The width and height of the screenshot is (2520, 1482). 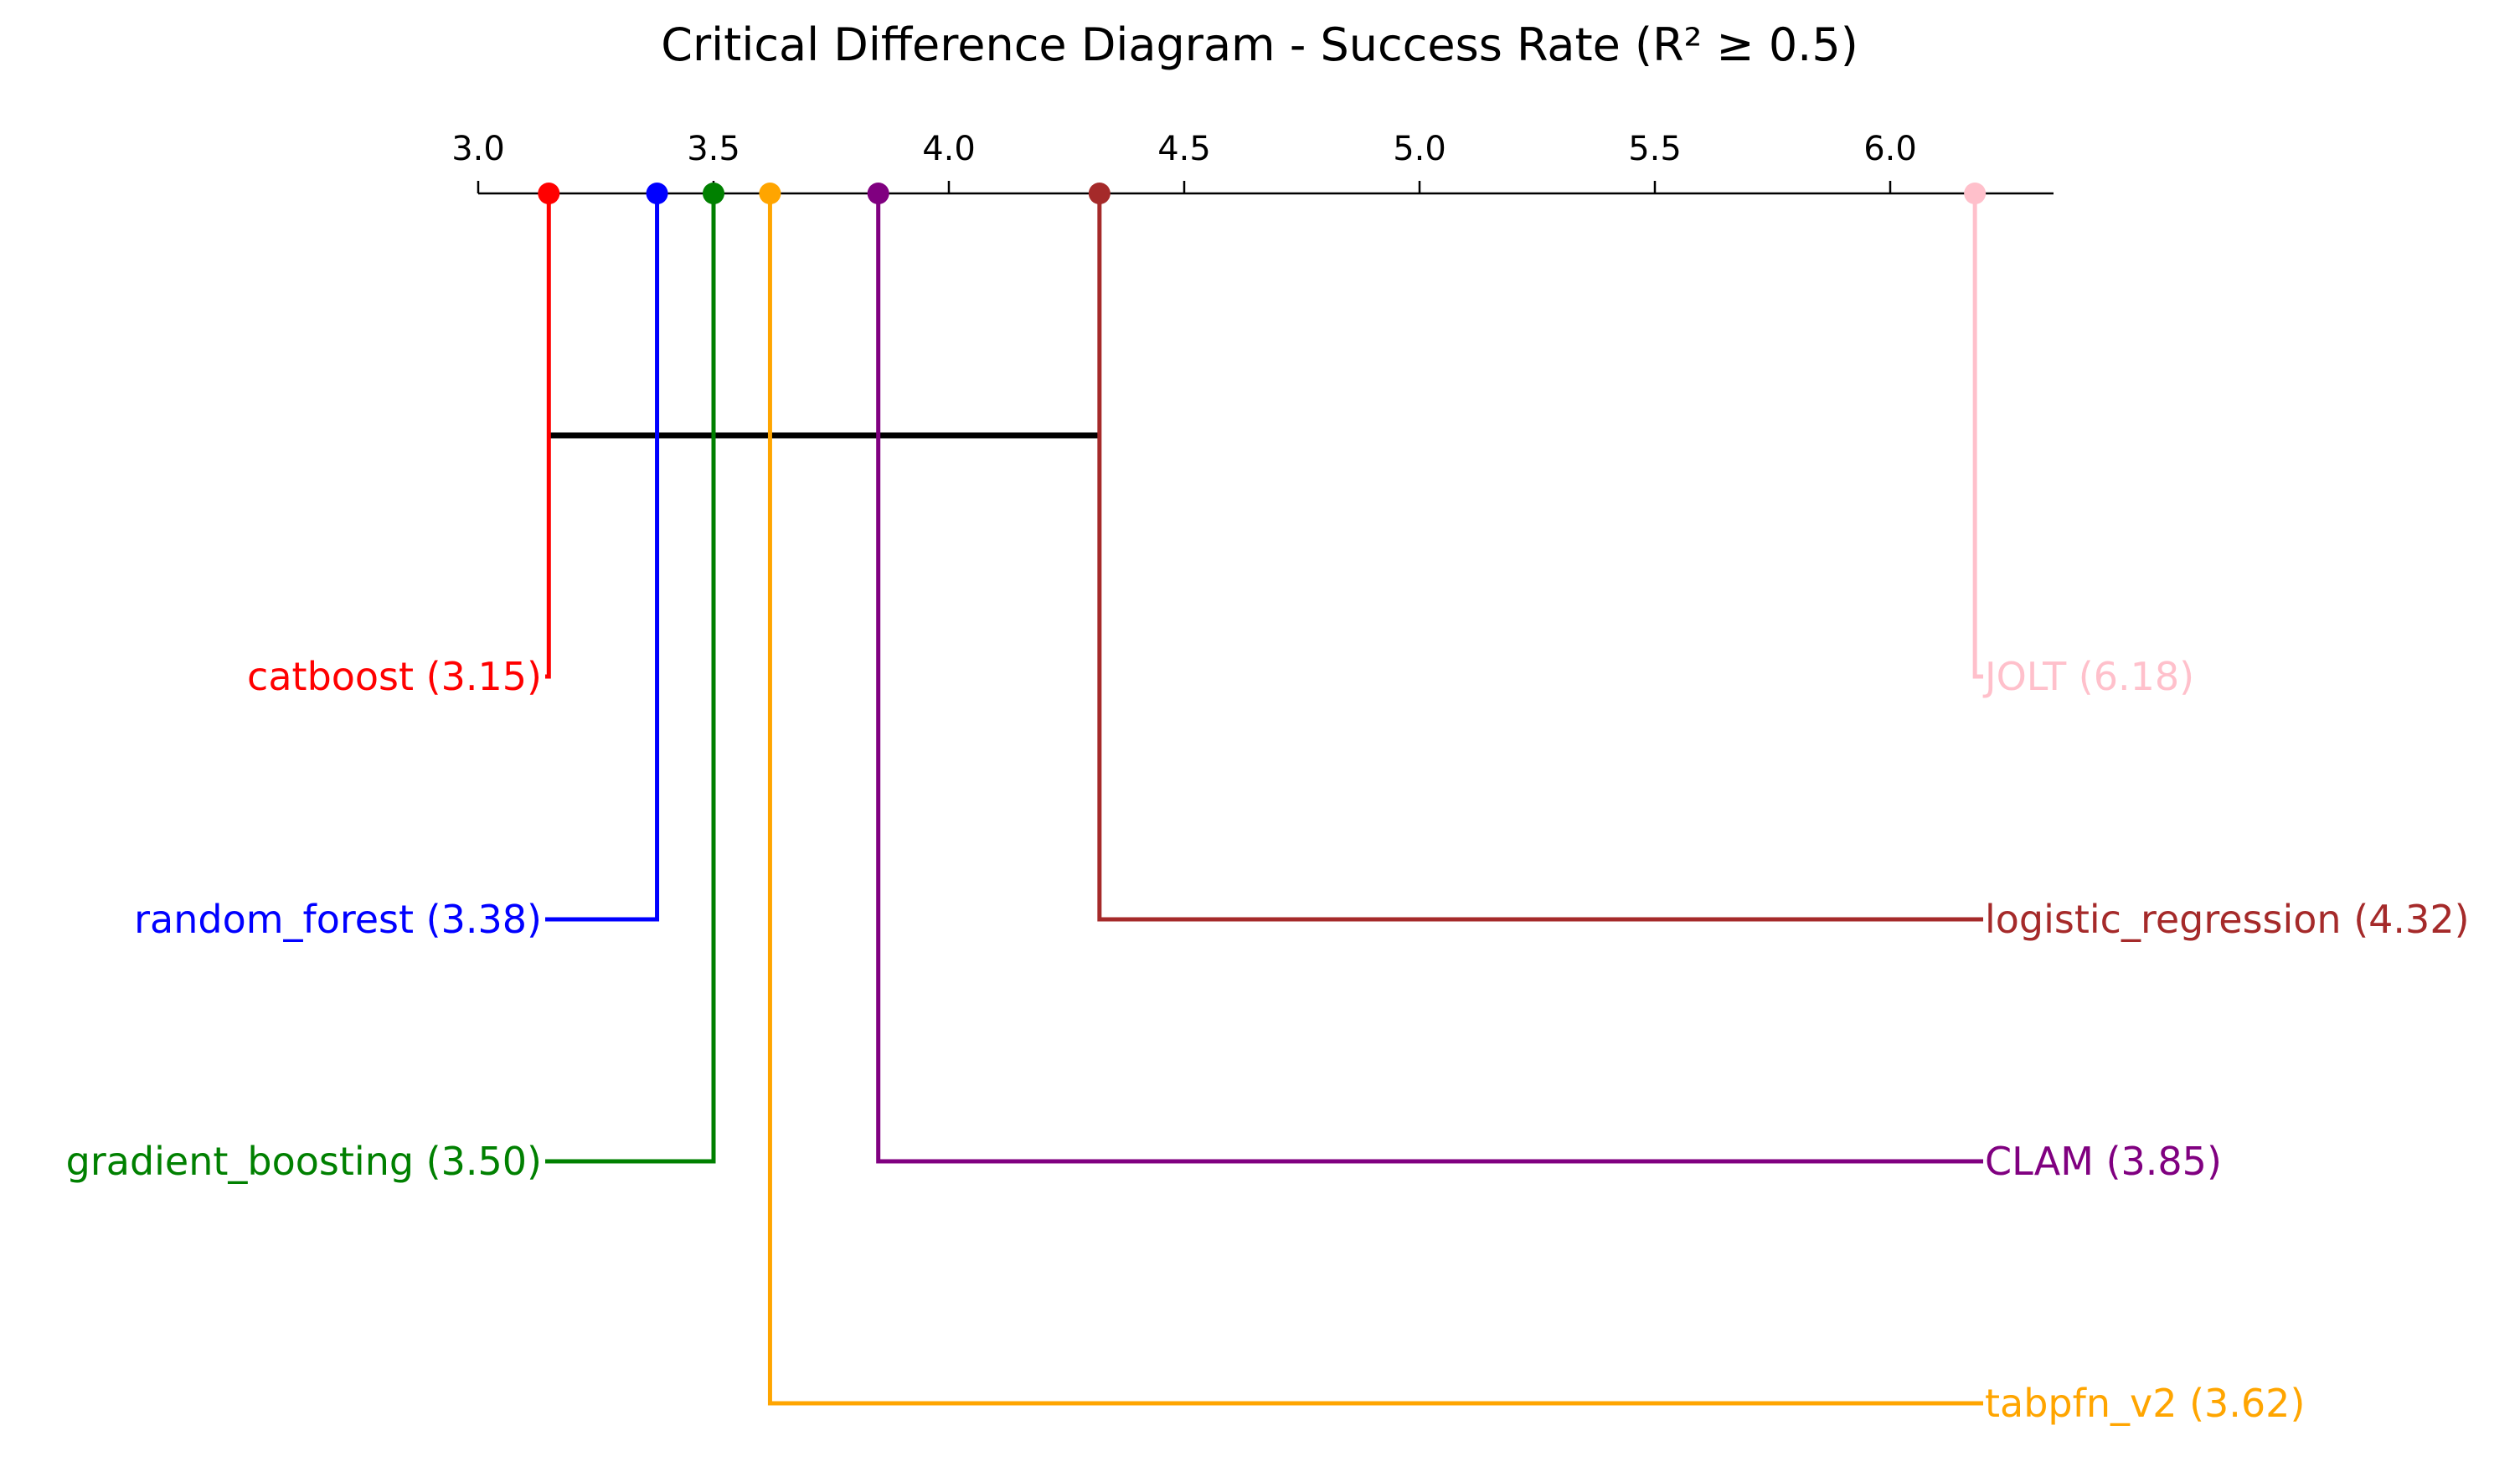 What do you see at coordinates (1100, 193) in the screenshot?
I see `marker-logistic_regression` at bounding box center [1100, 193].